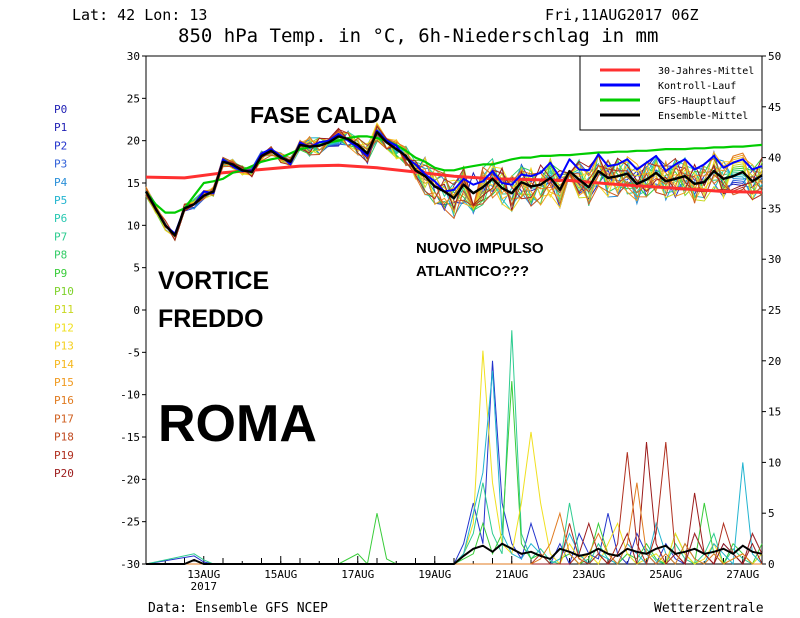 This screenshot has width=800, height=618. I want to click on member-label: P13, so click(64, 346).